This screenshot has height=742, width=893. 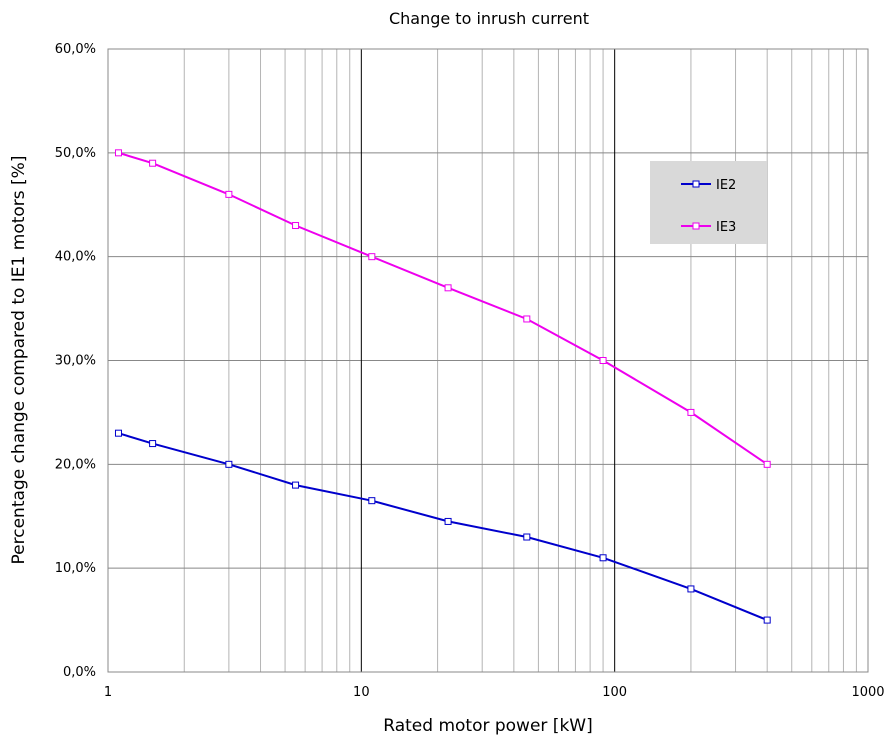 What do you see at coordinates (487, 726) in the screenshot?
I see `x-axis-label: Rated motor power [kW]` at bounding box center [487, 726].